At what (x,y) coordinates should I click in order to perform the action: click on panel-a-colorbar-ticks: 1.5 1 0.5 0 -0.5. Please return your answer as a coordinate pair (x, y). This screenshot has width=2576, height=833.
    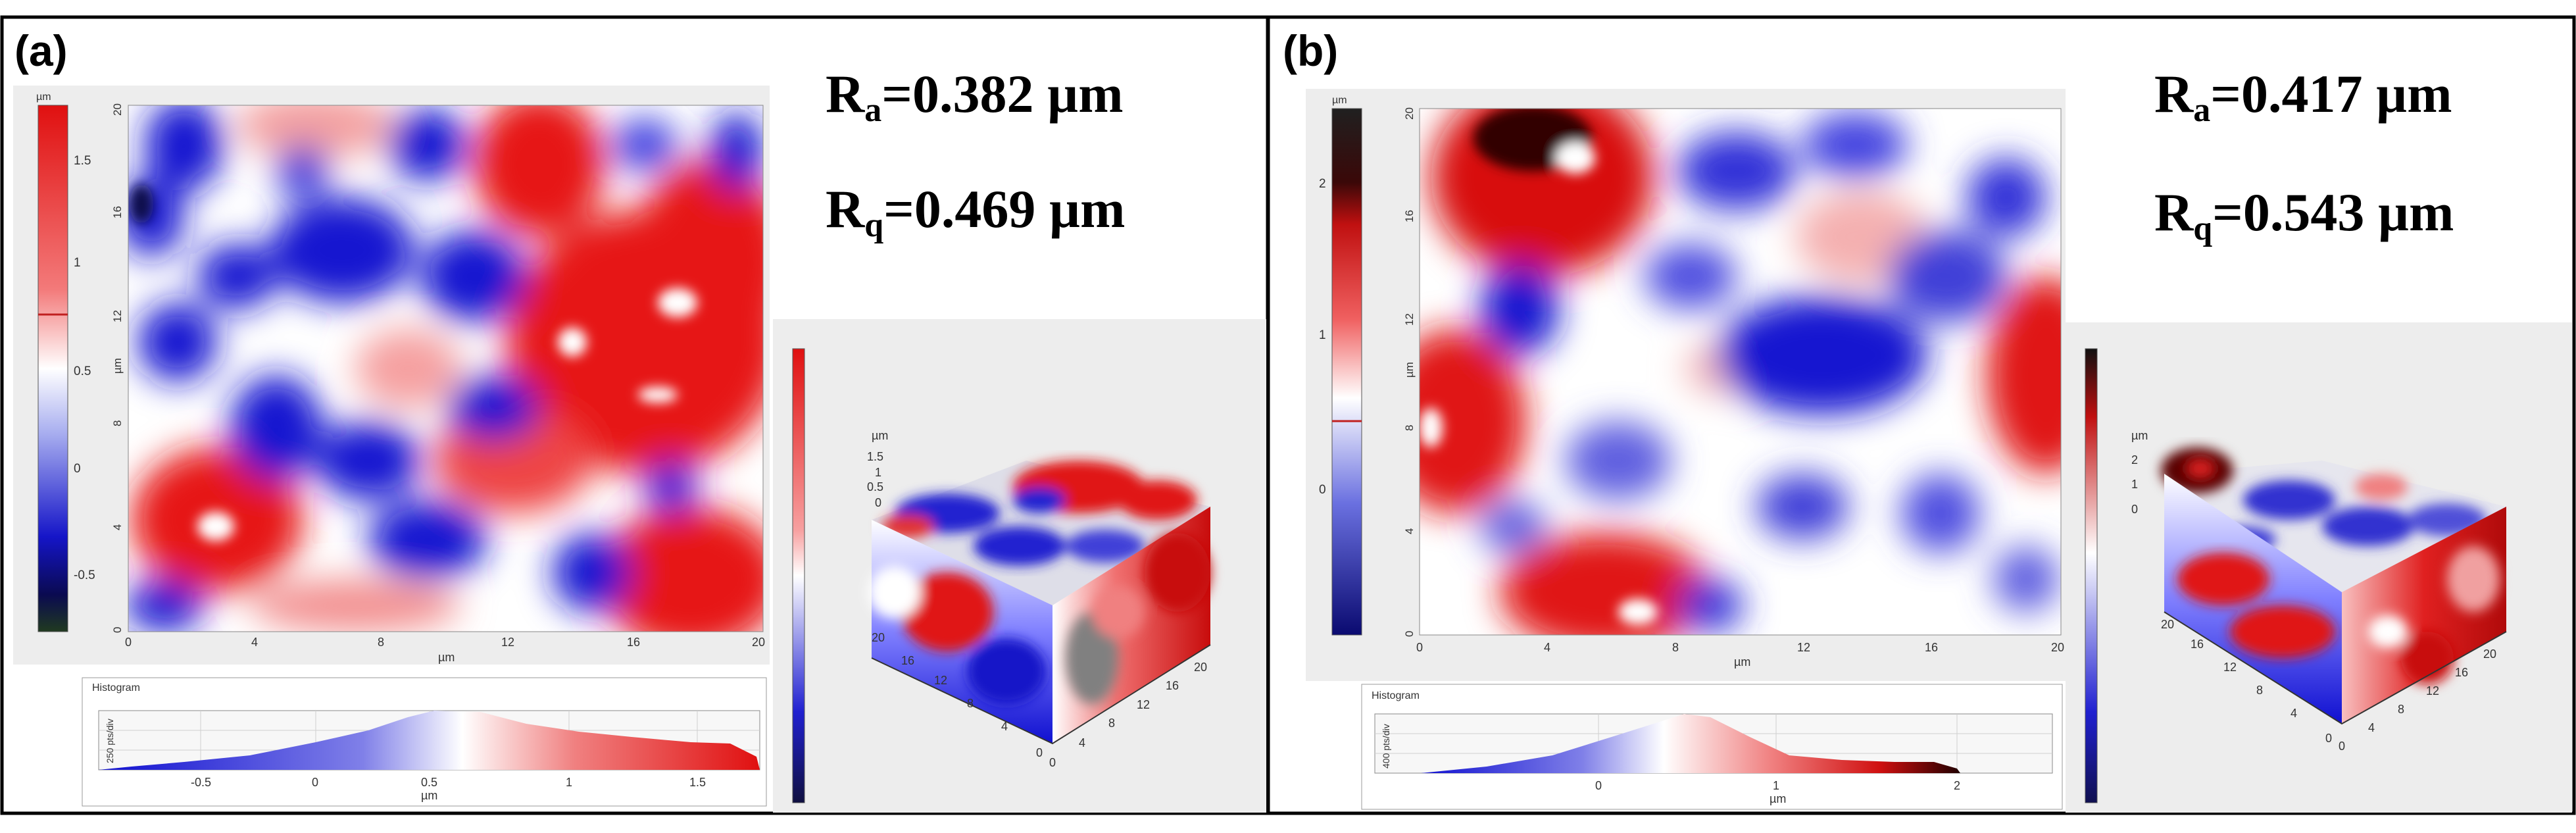
    Looking at the image, I should click on (84, 368).